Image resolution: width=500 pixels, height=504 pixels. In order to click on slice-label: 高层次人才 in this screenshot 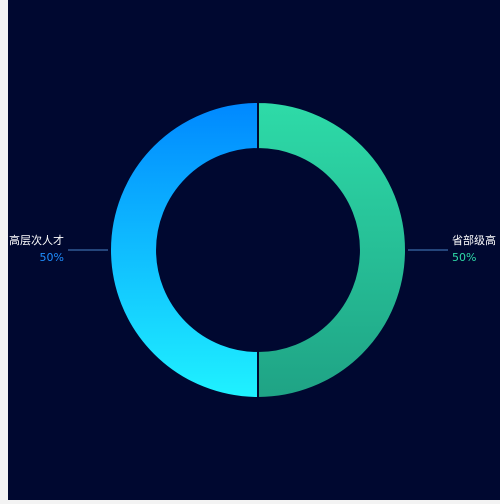, I will do `click(36, 240)`.